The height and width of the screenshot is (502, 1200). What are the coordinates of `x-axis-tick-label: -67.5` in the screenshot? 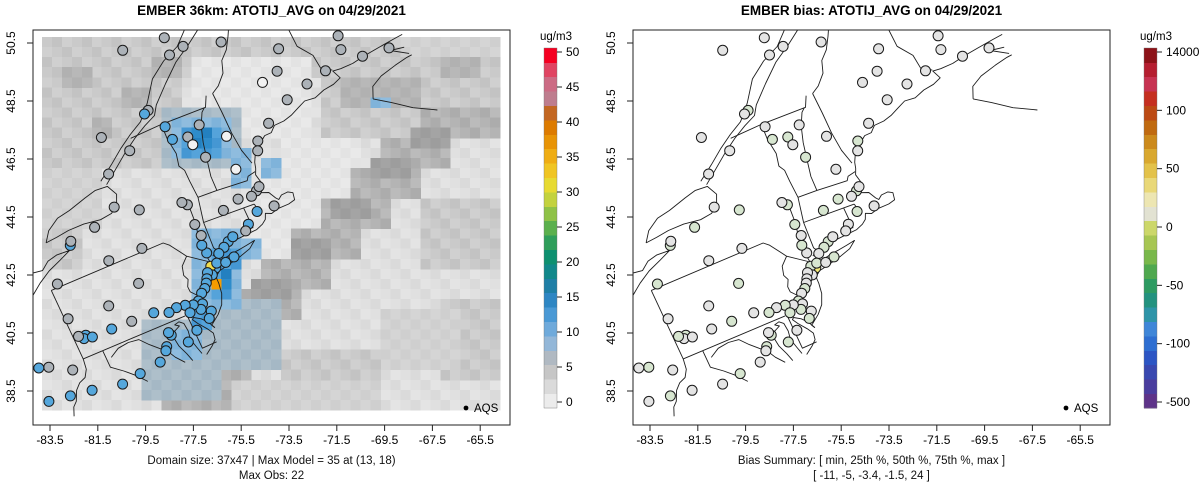 It's located at (433, 440).